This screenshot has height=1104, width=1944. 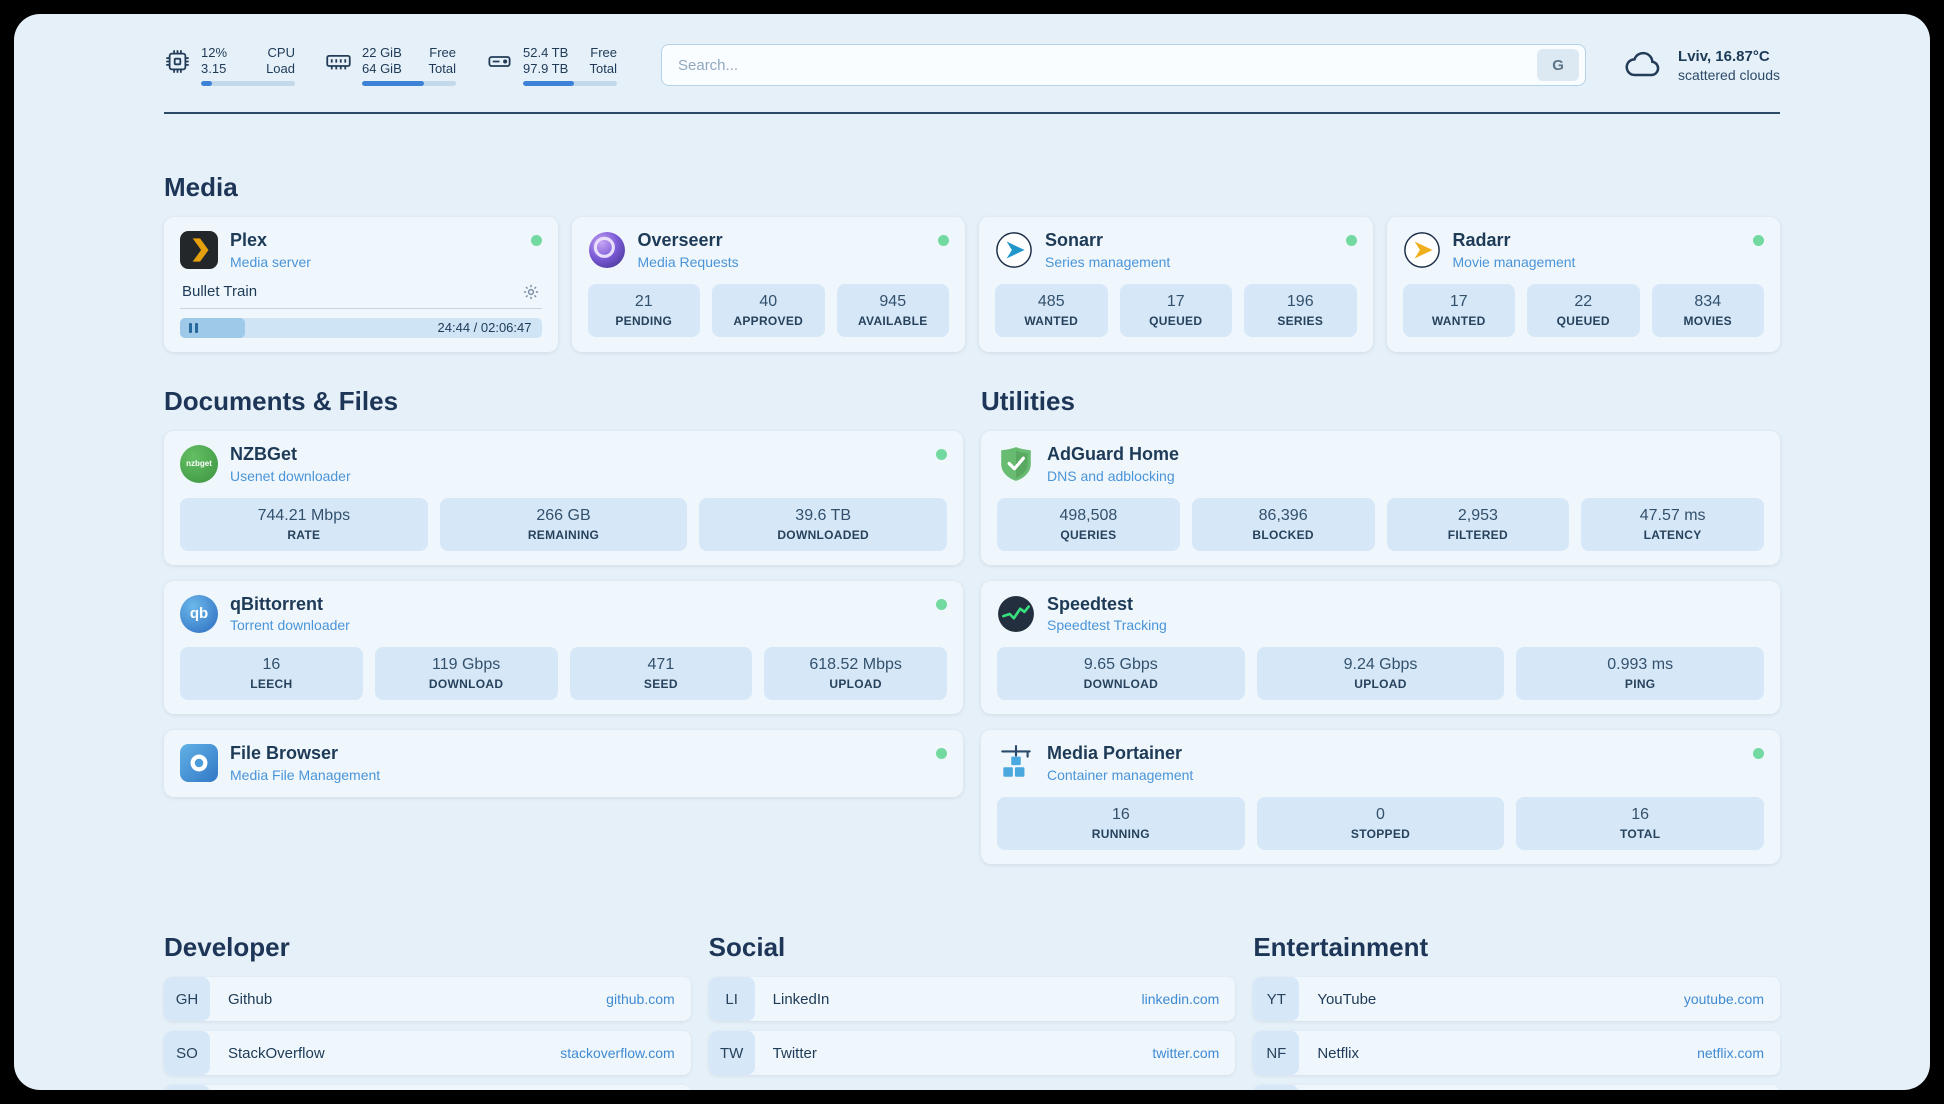 I want to click on bookmark-github: GH Github github.com, so click(x=427, y=999).